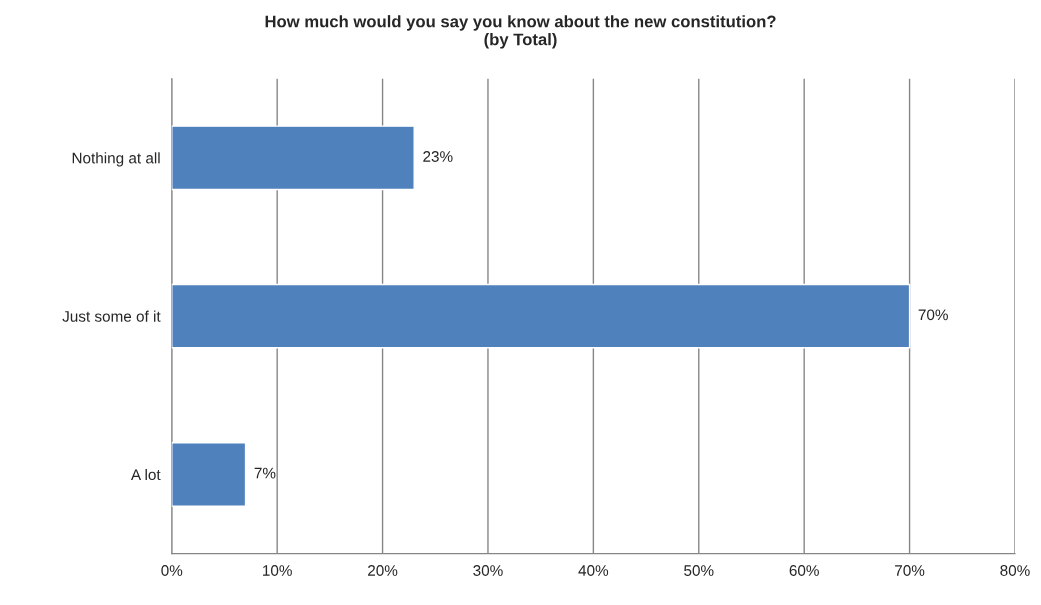 The height and width of the screenshot is (605, 1041). What do you see at coordinates (804, 570) in the screenshot?
I see `x-tick-label: 60%` at bounding box center [804, 570].